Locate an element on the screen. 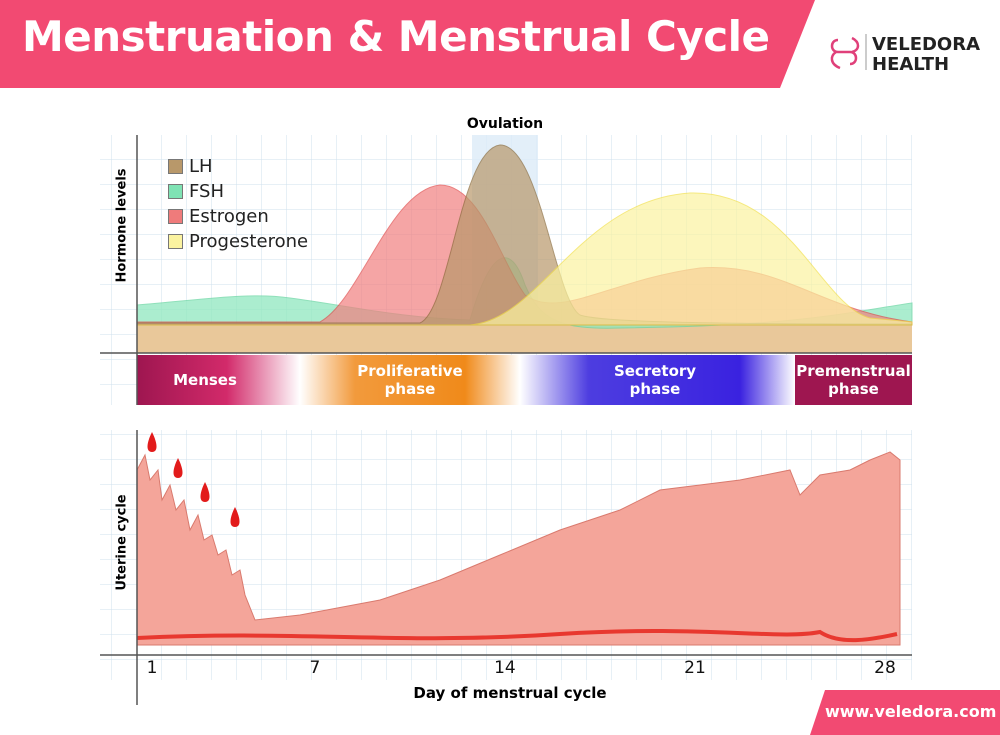 The width and height of the screenshot is (1000, 735). annotation: Ovulation is located at coordinates (505, 124).